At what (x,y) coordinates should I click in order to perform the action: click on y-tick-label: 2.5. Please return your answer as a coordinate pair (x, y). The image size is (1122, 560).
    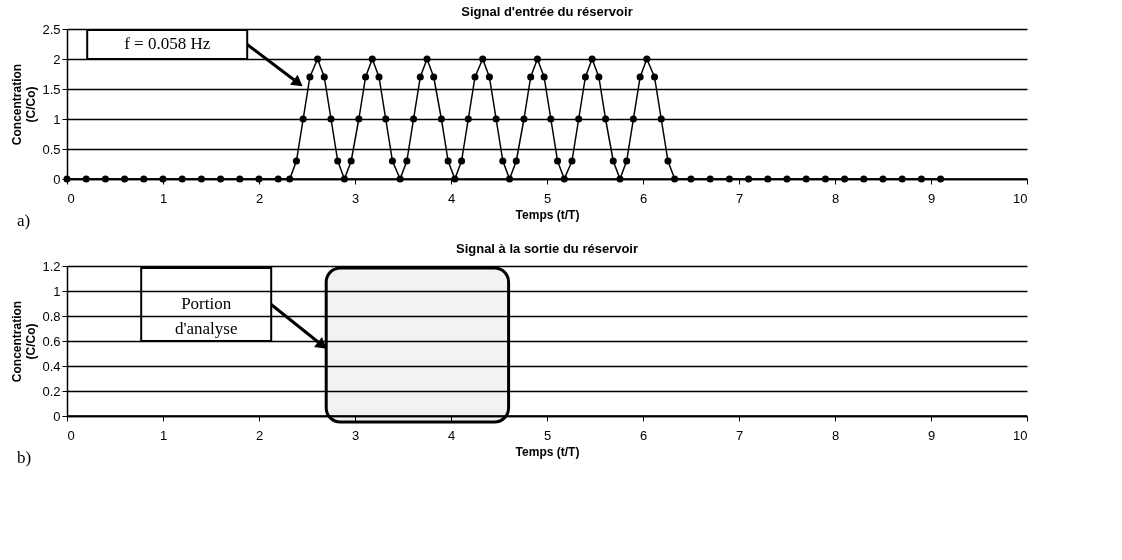
    Looking at the image, I should click on (51, 29).